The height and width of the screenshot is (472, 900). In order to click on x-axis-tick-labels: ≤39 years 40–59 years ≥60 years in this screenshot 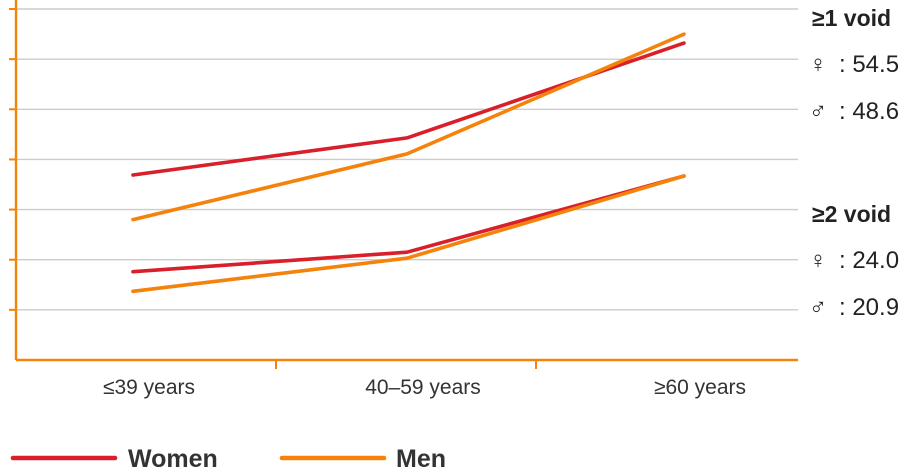, I will do `click(424, 387)`.